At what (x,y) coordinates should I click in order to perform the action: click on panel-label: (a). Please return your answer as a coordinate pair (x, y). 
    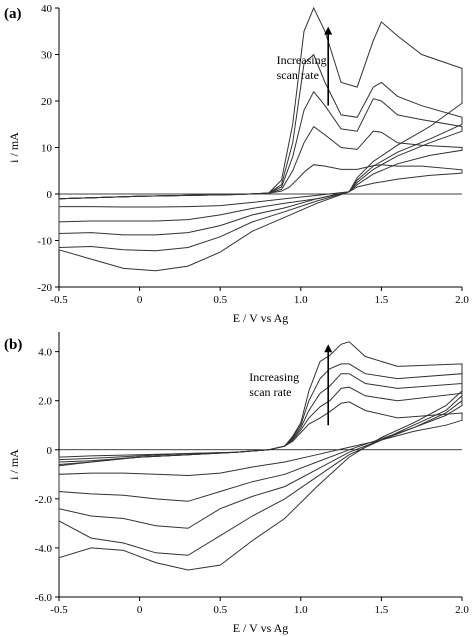
    Looking at the image, I should click on (13, 14).